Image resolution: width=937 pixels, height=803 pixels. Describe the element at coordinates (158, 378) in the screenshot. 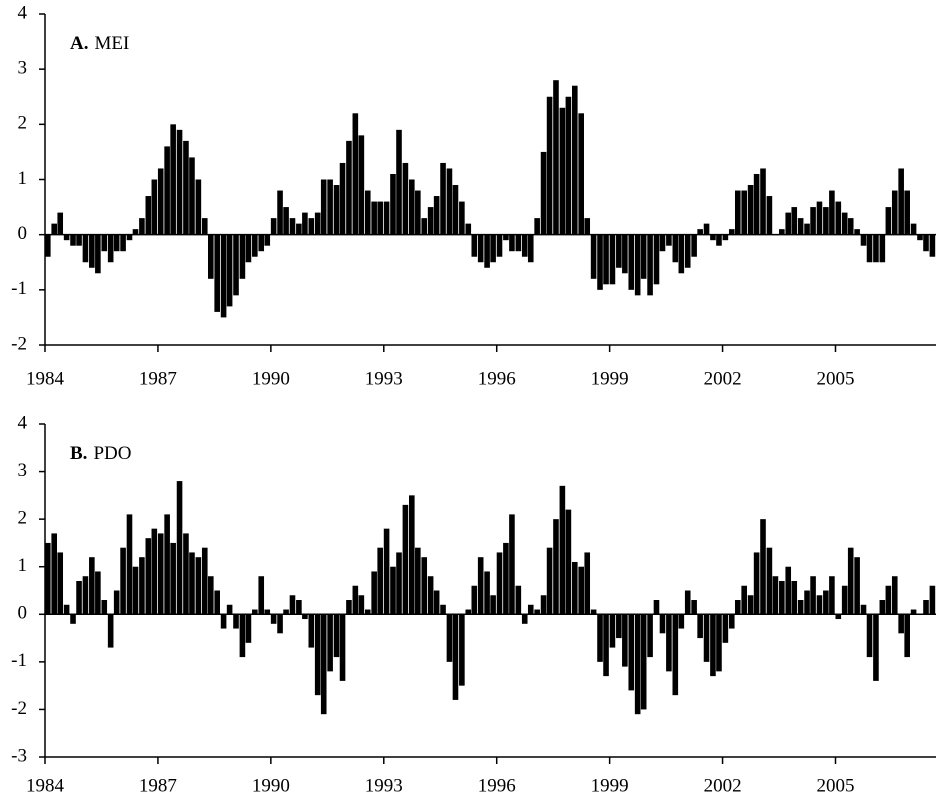

I see `x-tick-label: 1987` at that location.